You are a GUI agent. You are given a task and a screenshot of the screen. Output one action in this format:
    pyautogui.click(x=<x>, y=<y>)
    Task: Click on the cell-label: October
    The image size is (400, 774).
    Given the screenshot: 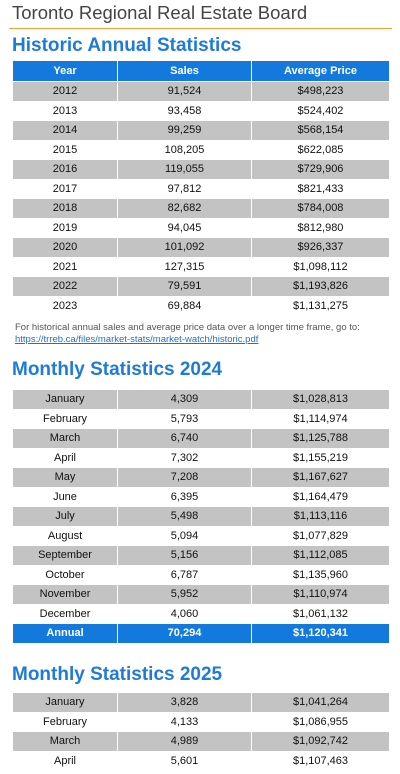 What is the action you would take?
    pyautogui.click(x=65, y=574)
    